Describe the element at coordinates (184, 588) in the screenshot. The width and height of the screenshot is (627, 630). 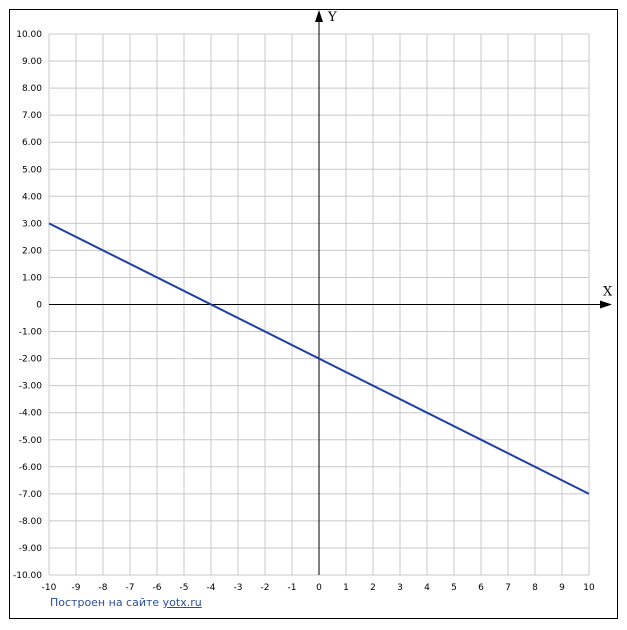
I see `x-tick-label: -5` at that location.